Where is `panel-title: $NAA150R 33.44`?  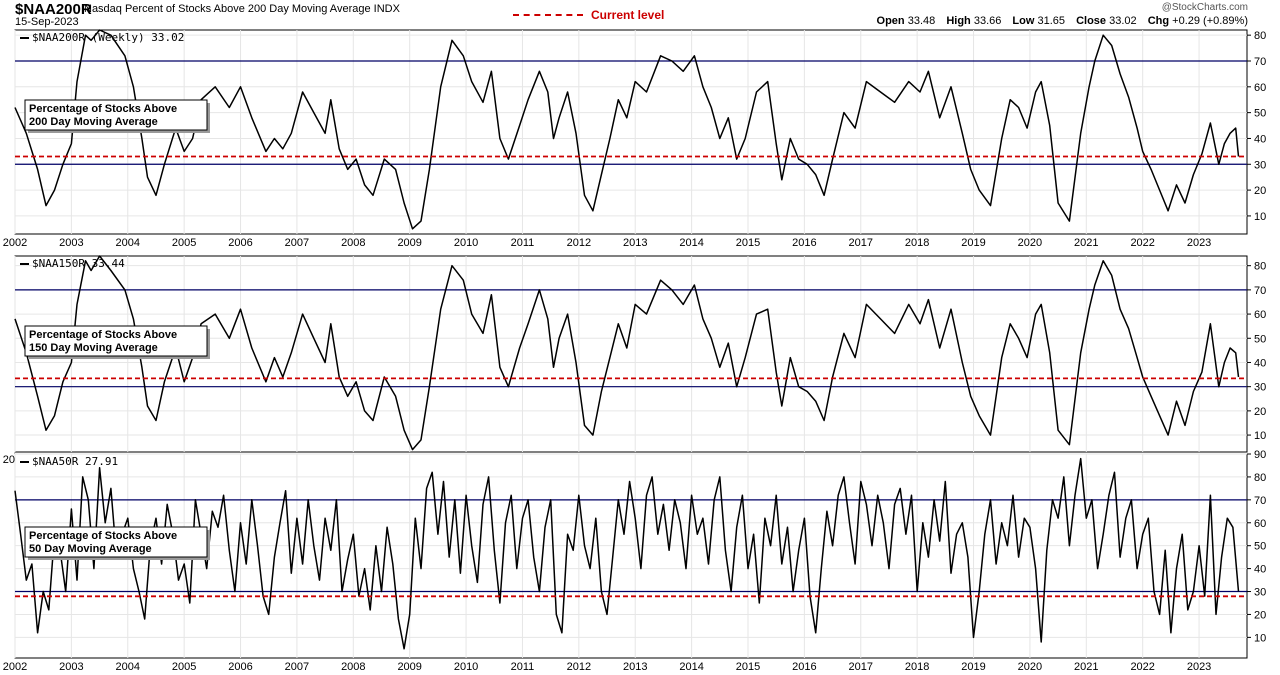
panel-title: $NAA150R 33.44 is located at coordinates (78, 263).